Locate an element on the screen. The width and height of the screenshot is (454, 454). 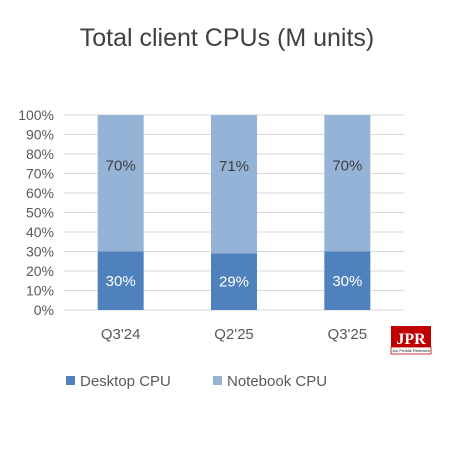
data-label: 71% is located at coordinates (234, 166).